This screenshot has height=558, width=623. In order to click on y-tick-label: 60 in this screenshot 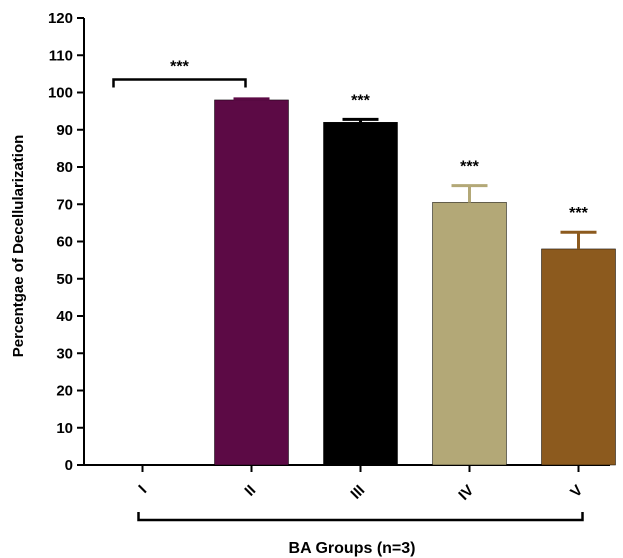, I will do `click(64, 242)`.